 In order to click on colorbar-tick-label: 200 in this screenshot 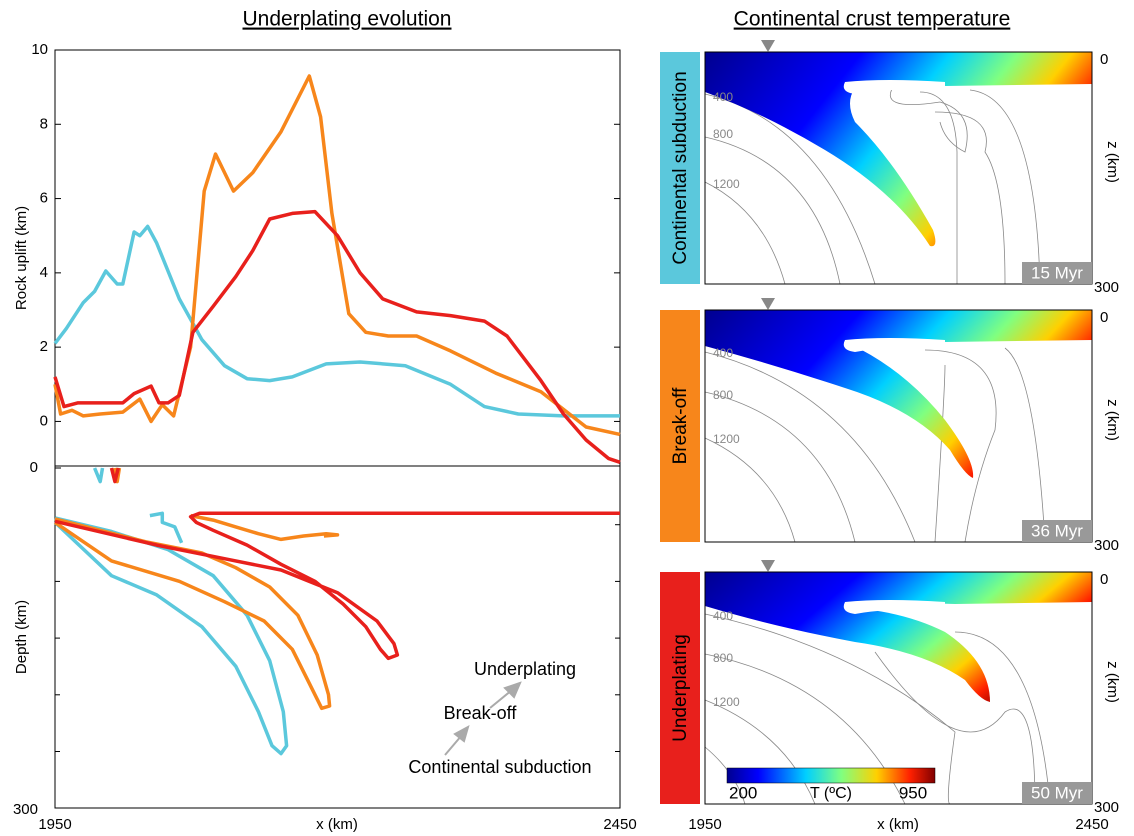, I will do `click(743, 792)`.